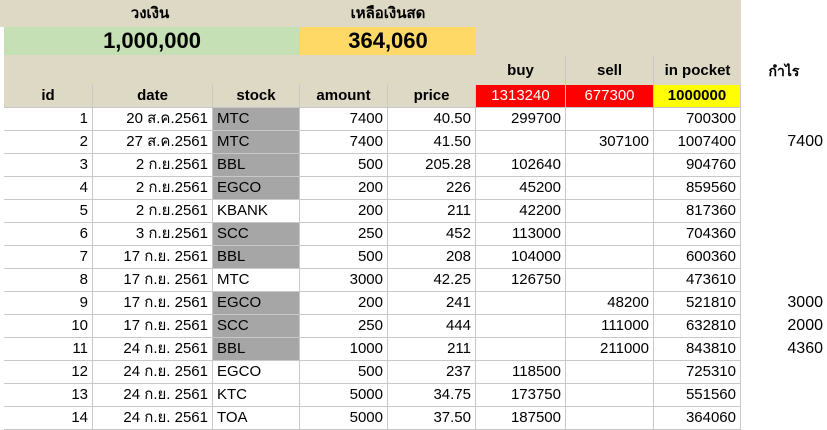 The height and width of the screenshot is (430, 827). What do you see at coordinates (432, 303) in the screenshot?
I see `price-cell: 241` at bounding box center [432, 303].